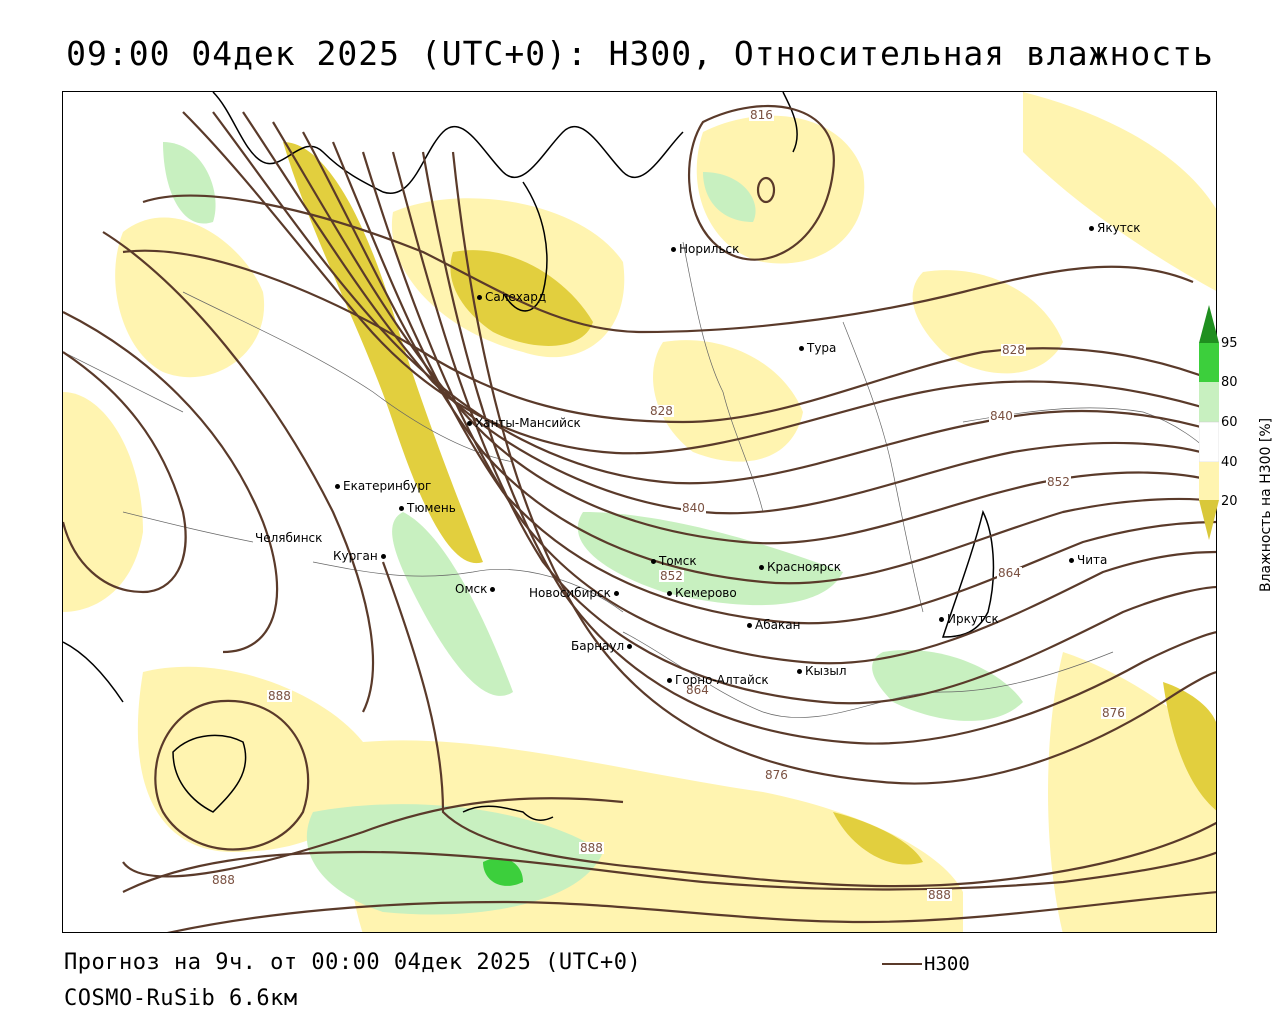 Image resolution: width=1280 pixels, height=1024 pixels. I want to click on city-marker: Салехард, so click(511, 297).